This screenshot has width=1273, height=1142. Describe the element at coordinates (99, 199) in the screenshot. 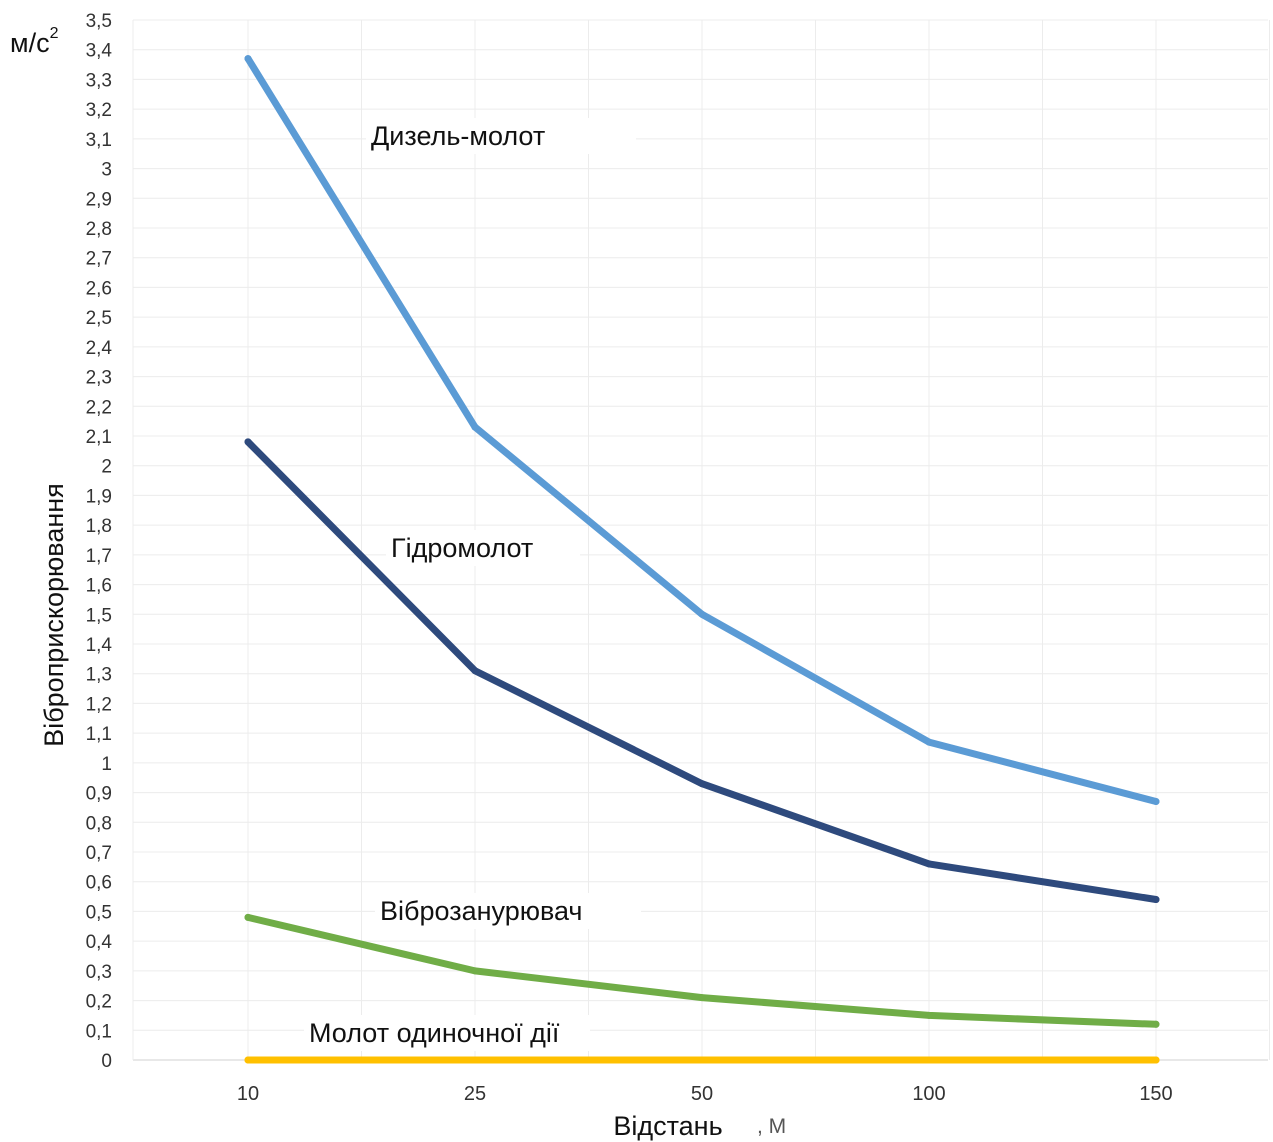

I see `y-tick-label: 2,9` at that location.